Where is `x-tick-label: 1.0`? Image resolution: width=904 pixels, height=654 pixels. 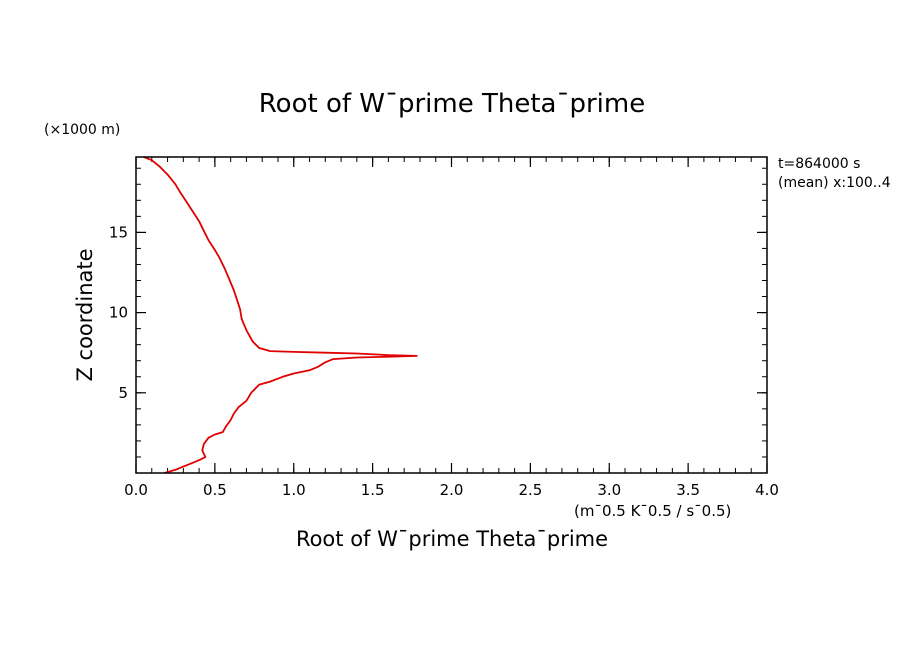 x-tick-label: 1.0 is located at coordinates (294, 490).